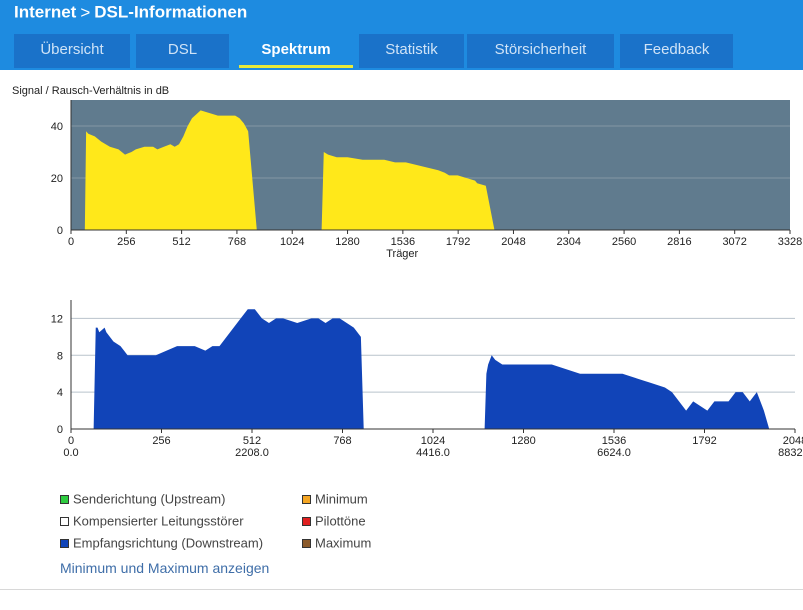 The image size is (803, 610). I want to click on legend-item-minimum: Minimum, so click(335, 499).